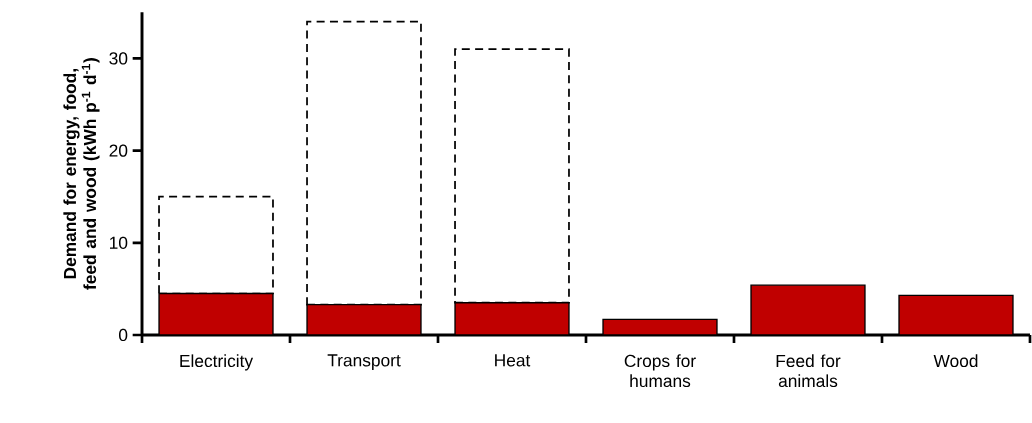 The width and height of the screenshot is (1032, 423). Describe the element at coordinates (660, 371) in the screenshot. I see `x-tick-label: Crops for humans` at that location.